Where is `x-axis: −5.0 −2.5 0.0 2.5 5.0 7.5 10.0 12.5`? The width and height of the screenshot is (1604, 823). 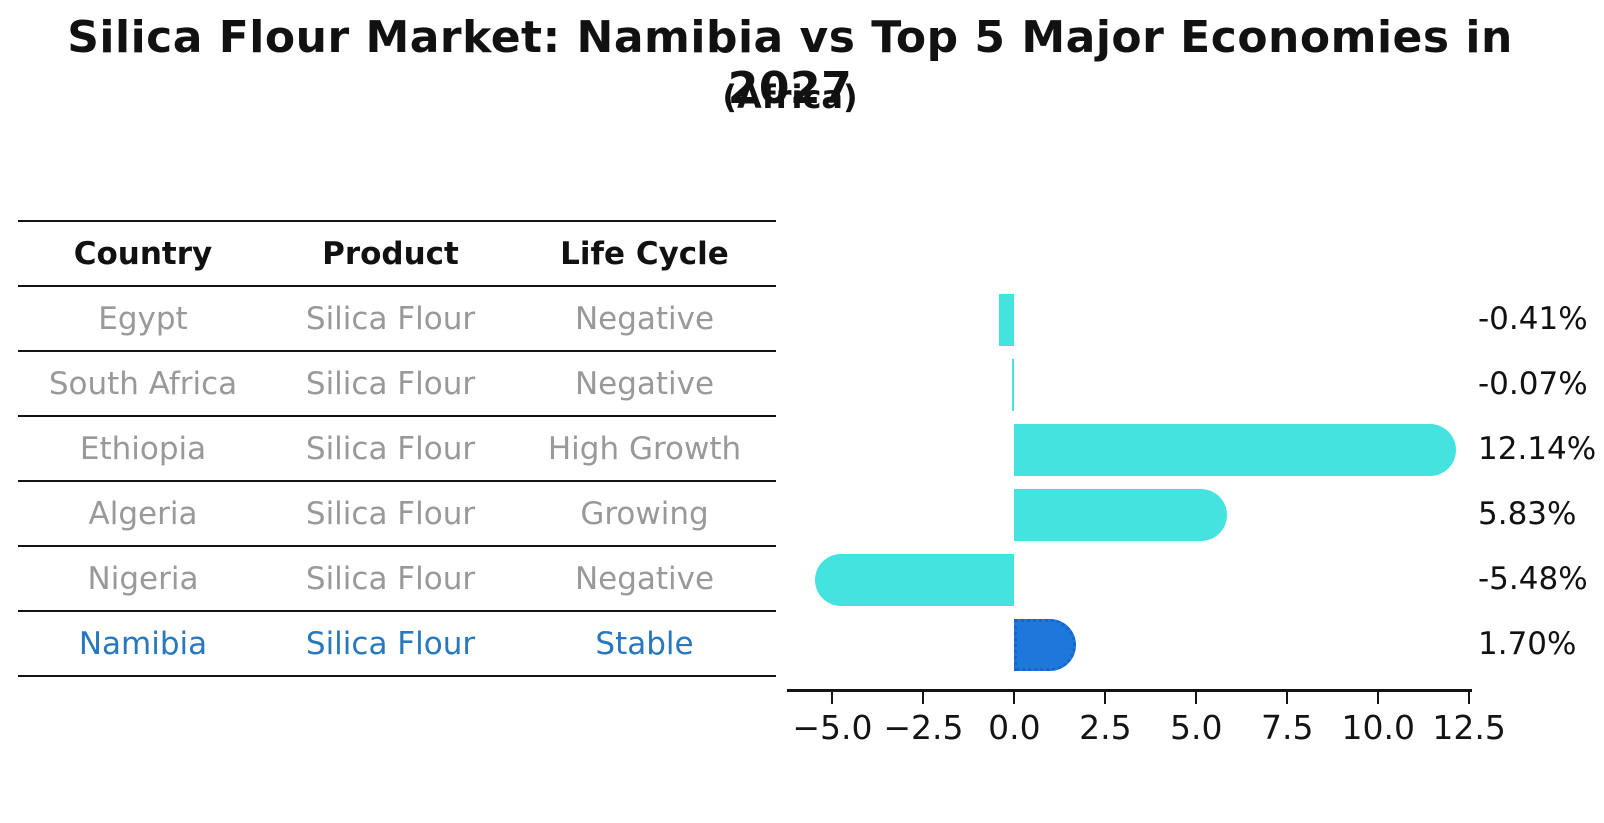
x-axis: −5.0 −2.5 0.0 2.5 5.0 7.5 10.0 12.5 is located at coordinates (1146, 724).